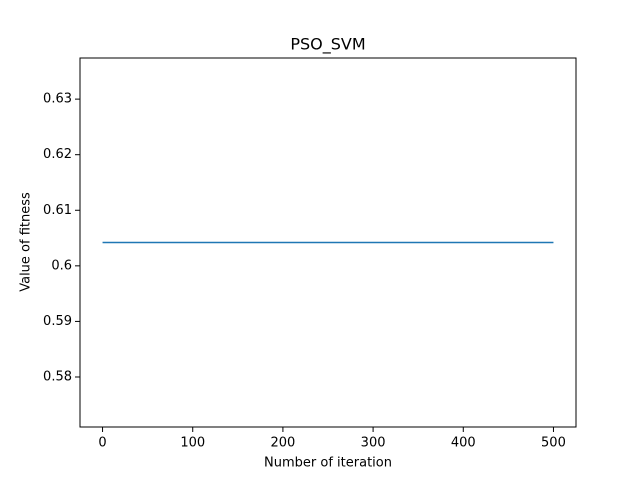  Describe the element at coordinates (327, 45) in the screenshot. I see `chart-title: PSO_SVM` at that location.